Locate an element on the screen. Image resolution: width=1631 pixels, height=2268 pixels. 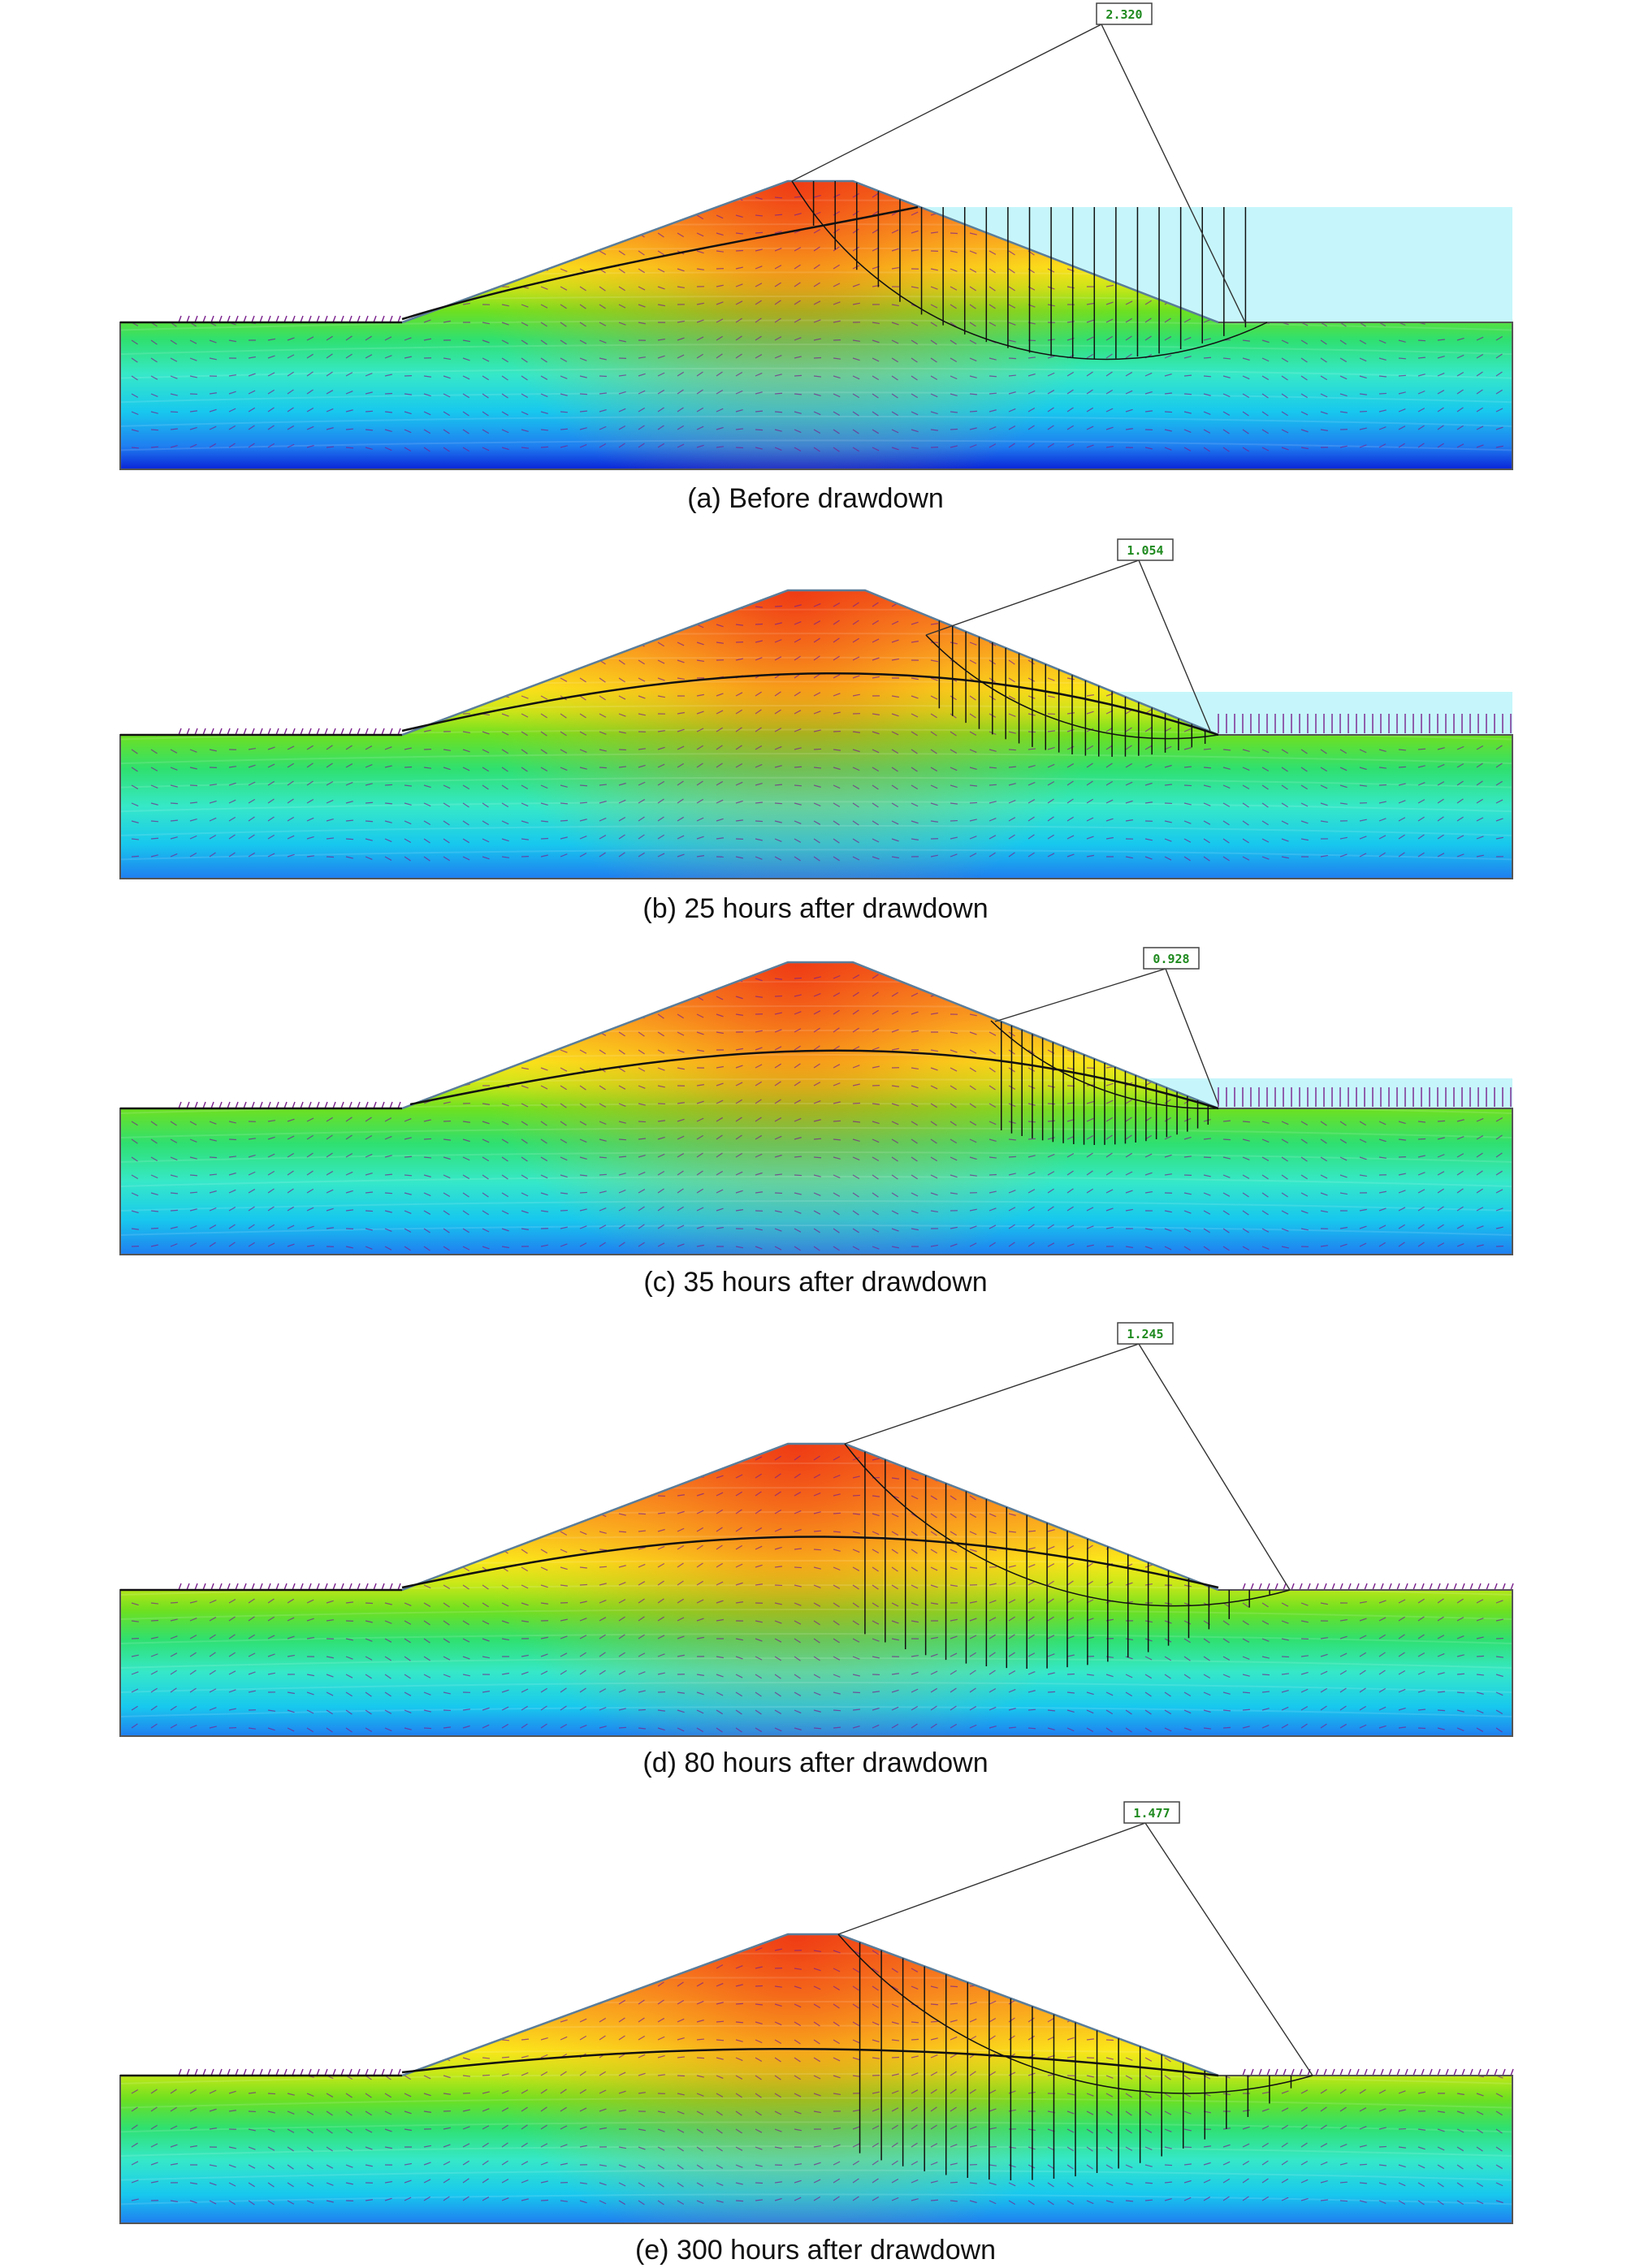
panel-c-caption: (c) 35 hours after drawdown is located at coordinates (815, 1282).